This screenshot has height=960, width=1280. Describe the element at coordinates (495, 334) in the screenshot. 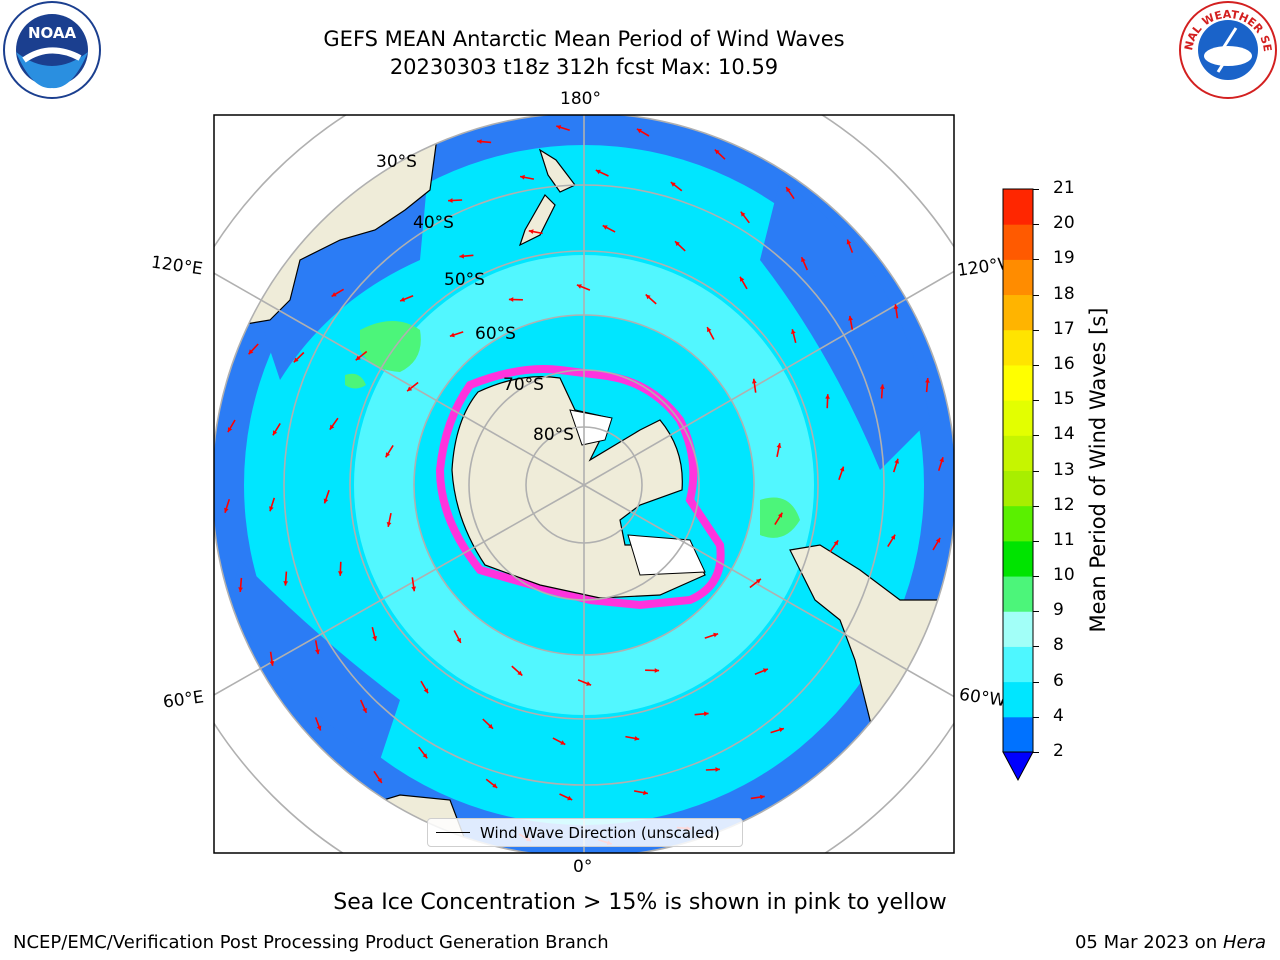

I see `lat-label-60s: 60°S` at that location.